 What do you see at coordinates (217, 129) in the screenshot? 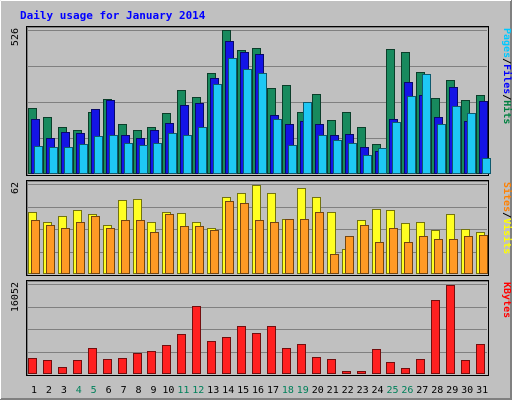
I see `bar-pages-day-13: Pages 13: 328` at bounding box center [217, 129].